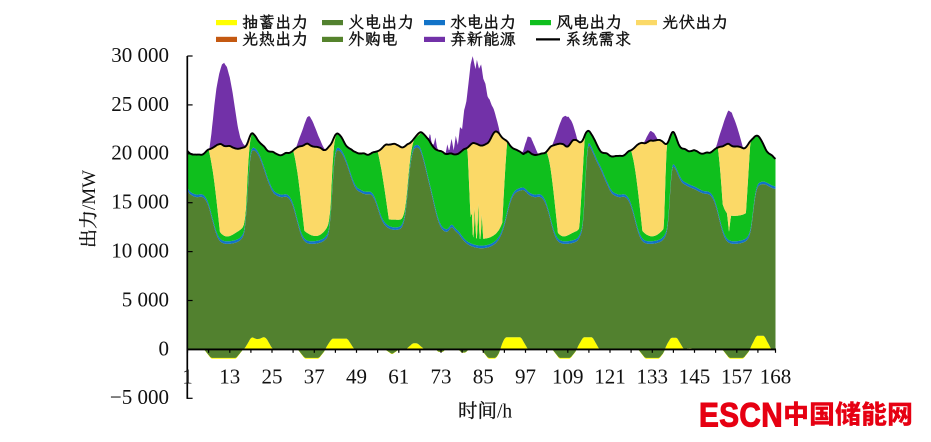 The image size is (931, 442). Describe the element at coordinates (653, 377) in the screenshot. I see `svg-text: 133` at that location.